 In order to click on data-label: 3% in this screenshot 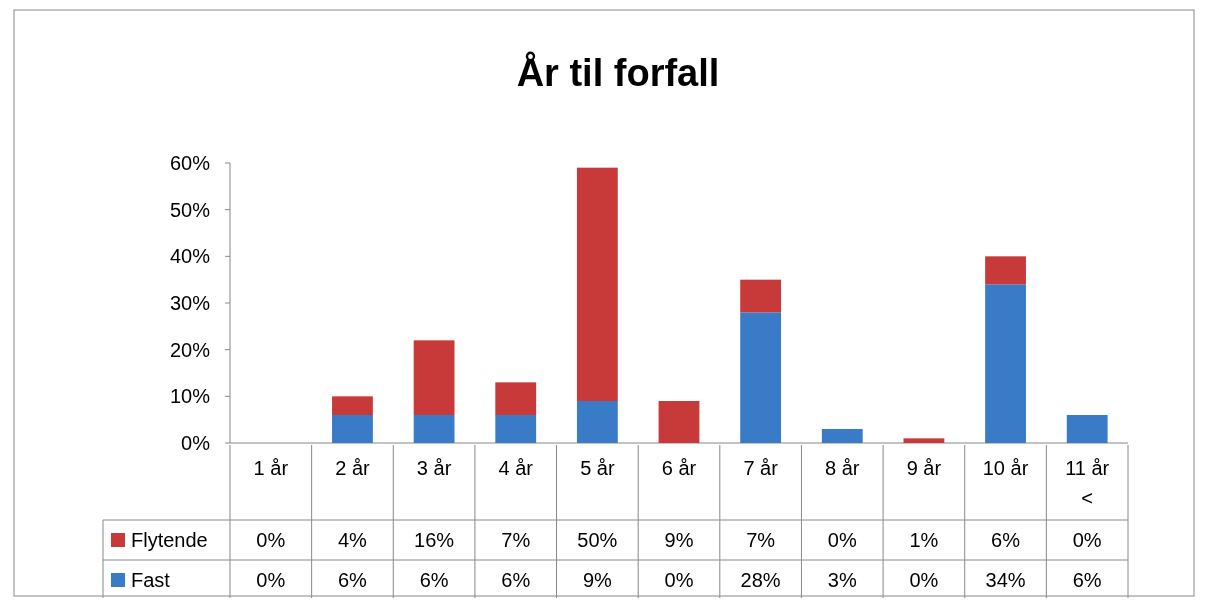, I will do `click(842, 580)`.